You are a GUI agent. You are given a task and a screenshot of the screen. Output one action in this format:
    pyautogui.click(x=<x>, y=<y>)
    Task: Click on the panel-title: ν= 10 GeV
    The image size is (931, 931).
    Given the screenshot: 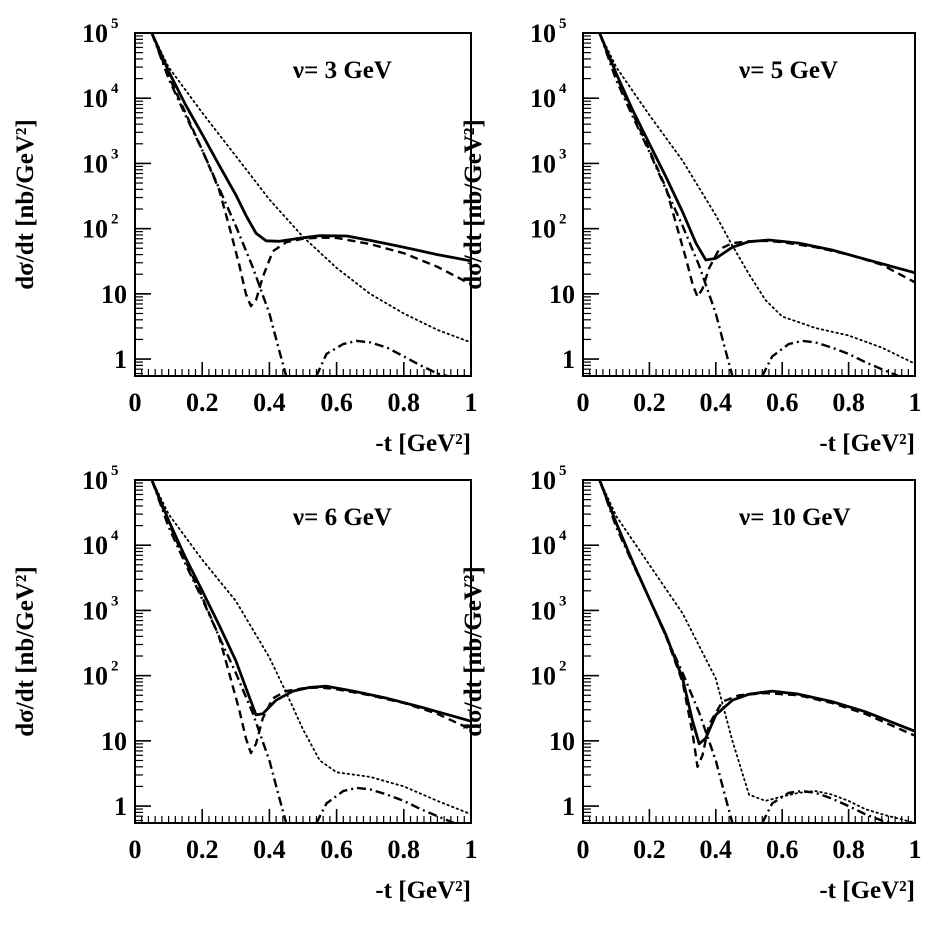 What is the action you would take?
    pyautogui.click(x=794, y=517)
    